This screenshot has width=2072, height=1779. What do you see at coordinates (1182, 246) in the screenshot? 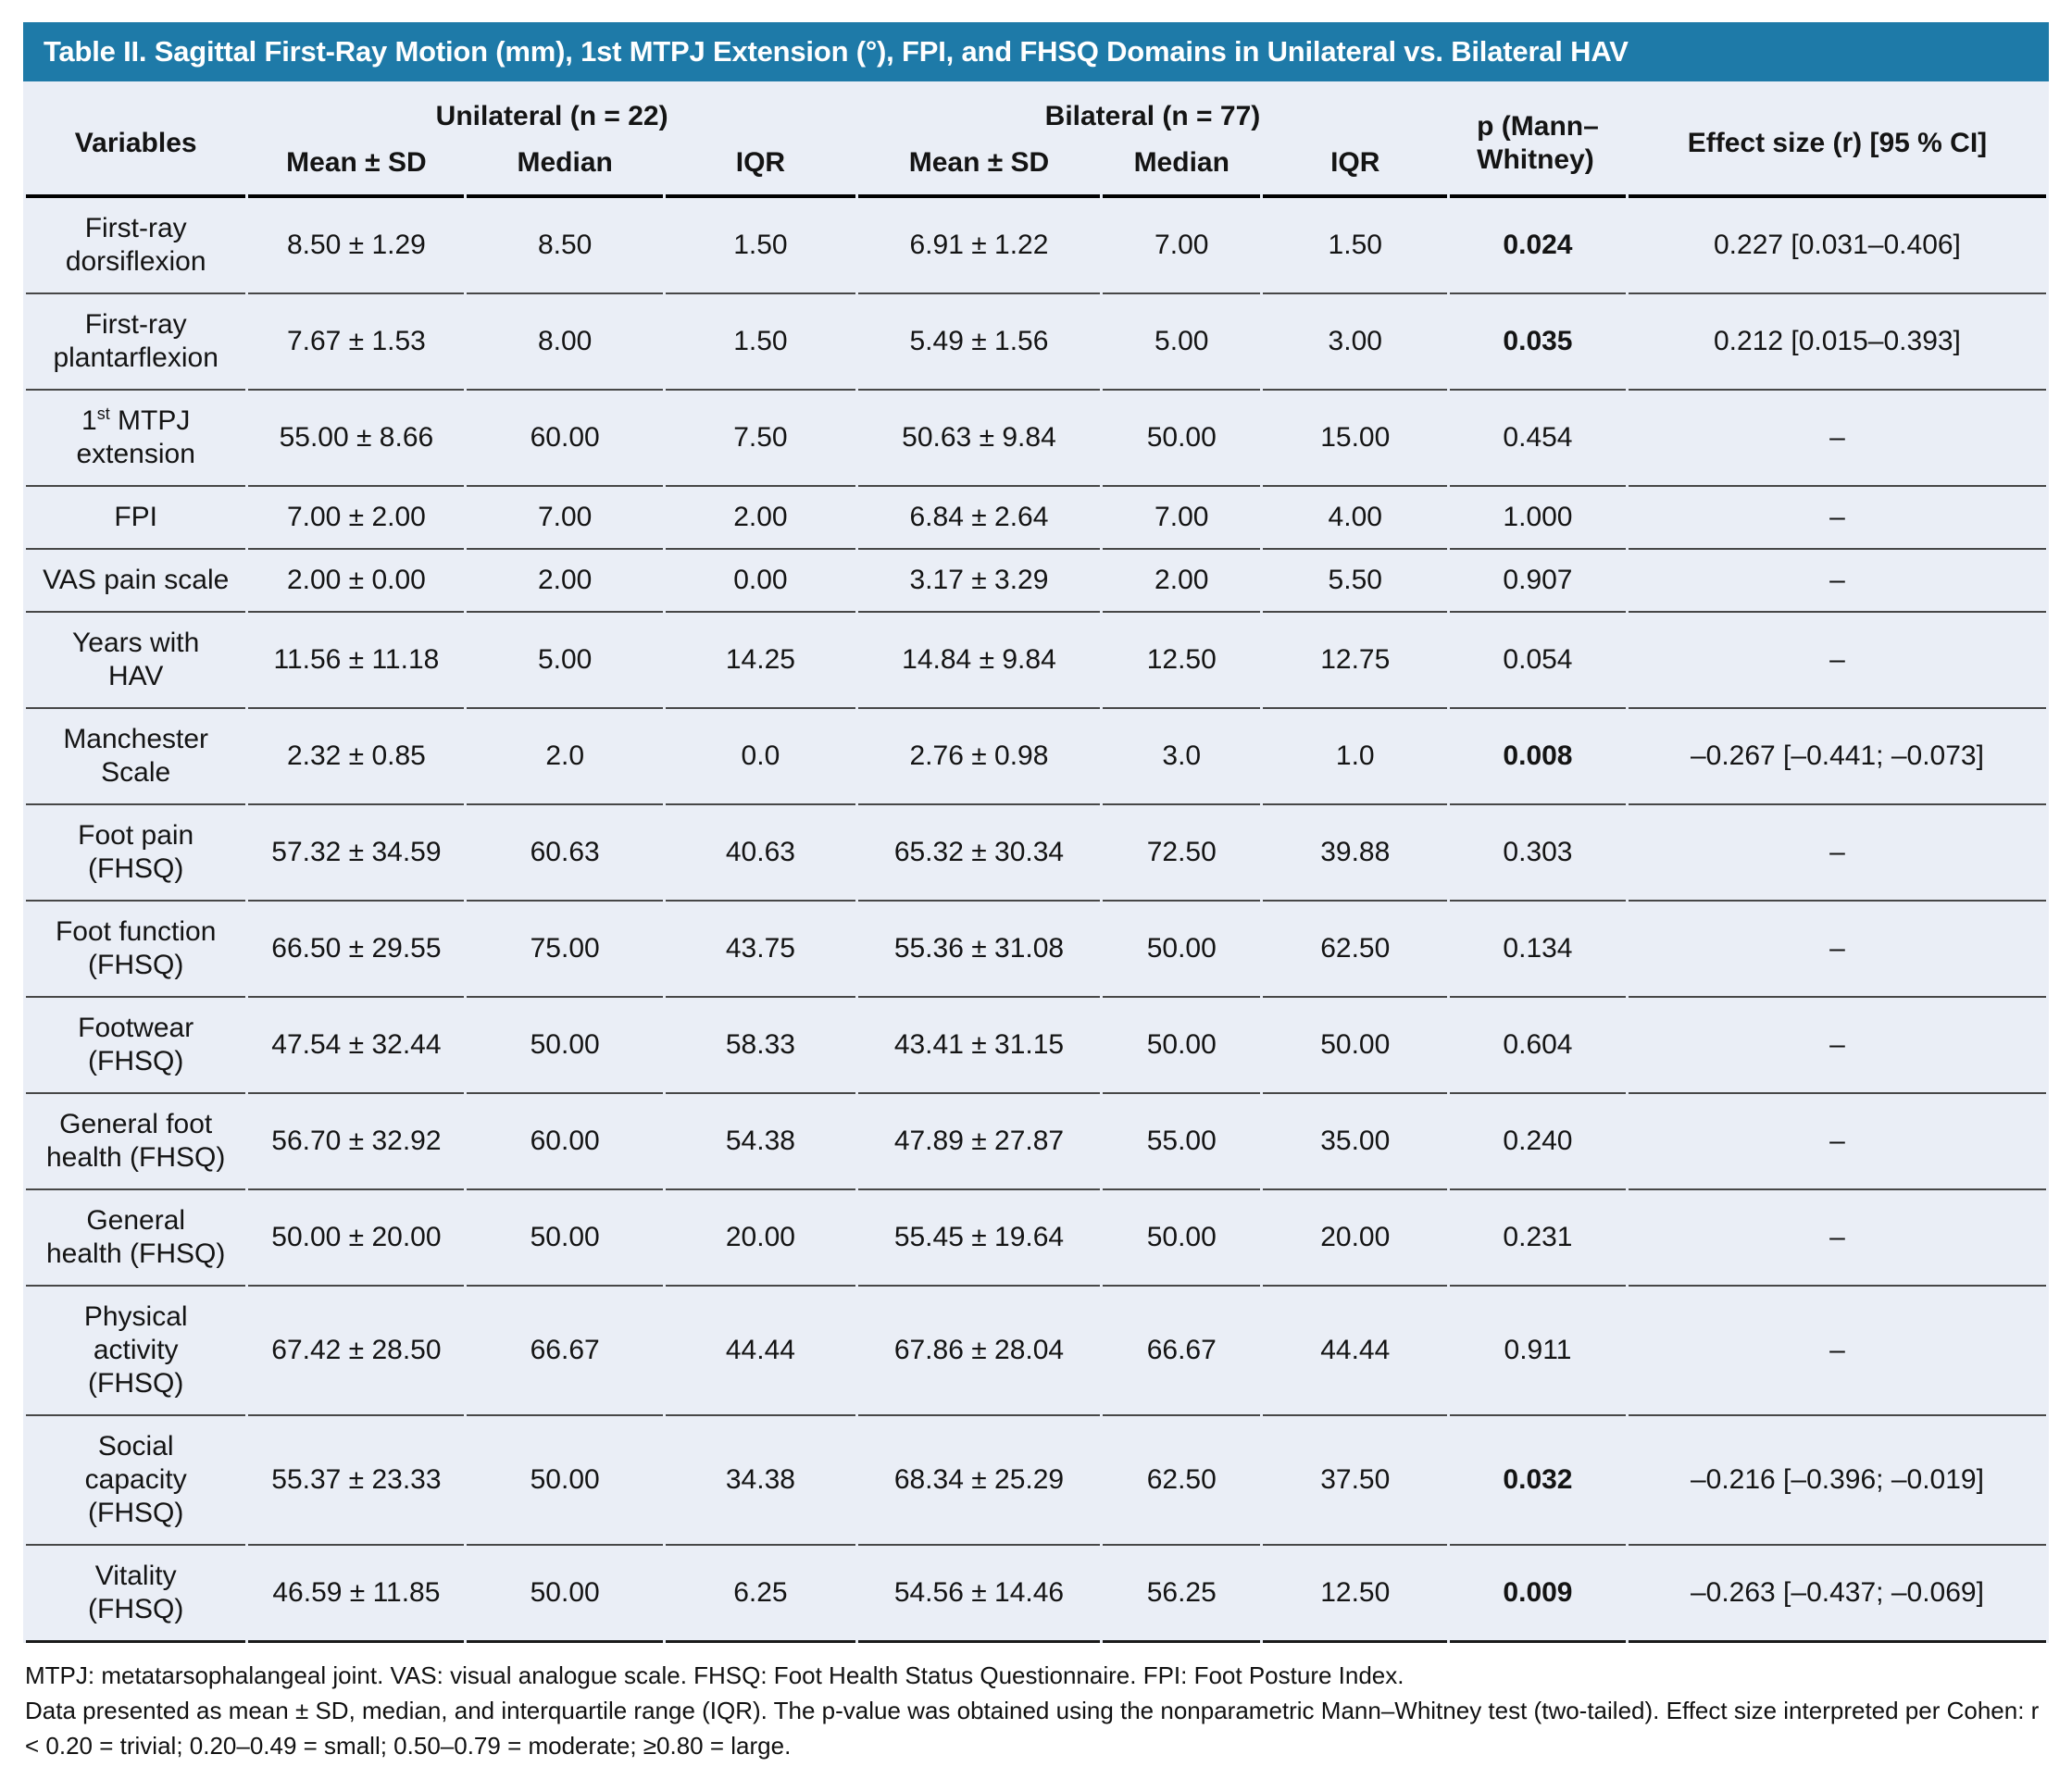
I see `cell-bil-median: 7.00` at bounding box center [1182, 246].